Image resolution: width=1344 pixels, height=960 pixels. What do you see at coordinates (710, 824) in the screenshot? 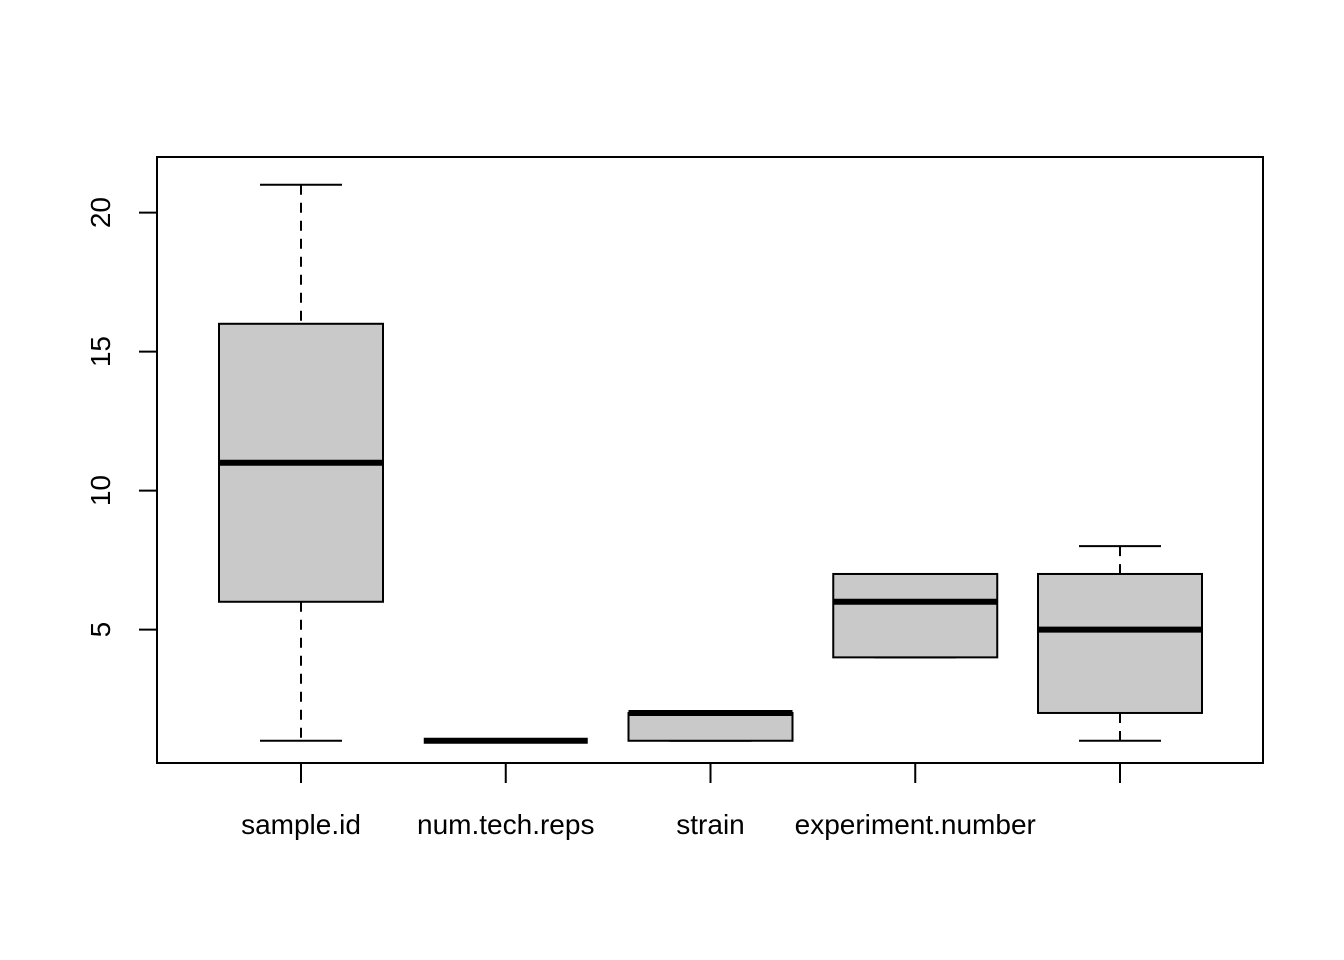
I see `x-tick-label: strain` at bounding box center [710, 824].